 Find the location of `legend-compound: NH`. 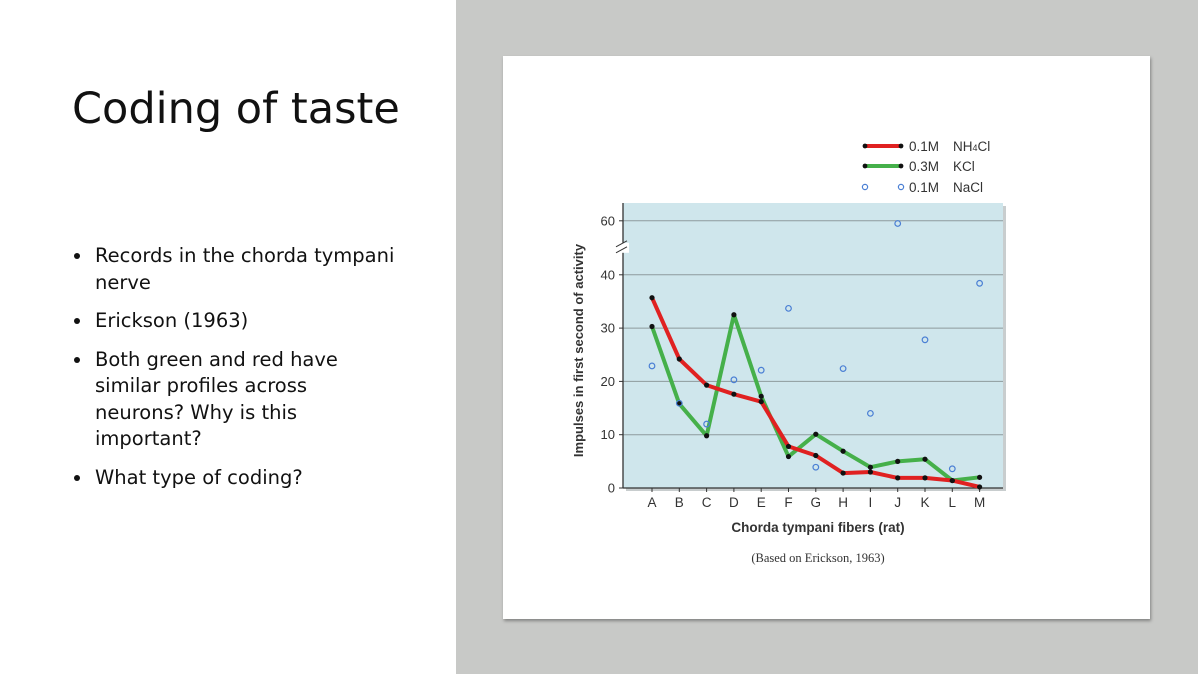

legend-compound: NH is located at coordinates (963, 146).